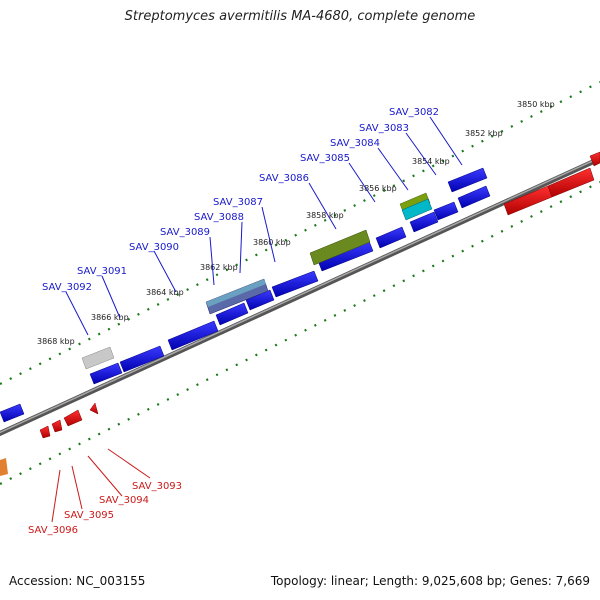 The height and width of the screenshot is (600, 600). I want to click on gene-label: SAV_3082, so click(414, 112).